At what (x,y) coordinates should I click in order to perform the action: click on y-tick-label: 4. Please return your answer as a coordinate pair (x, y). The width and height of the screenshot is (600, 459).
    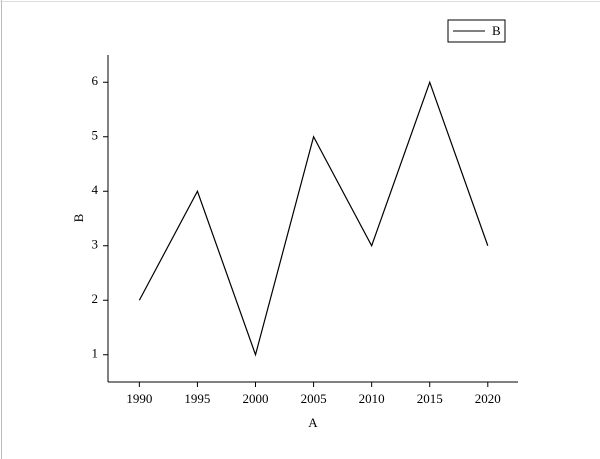
    Looking at the image, I should click on (95, 189).